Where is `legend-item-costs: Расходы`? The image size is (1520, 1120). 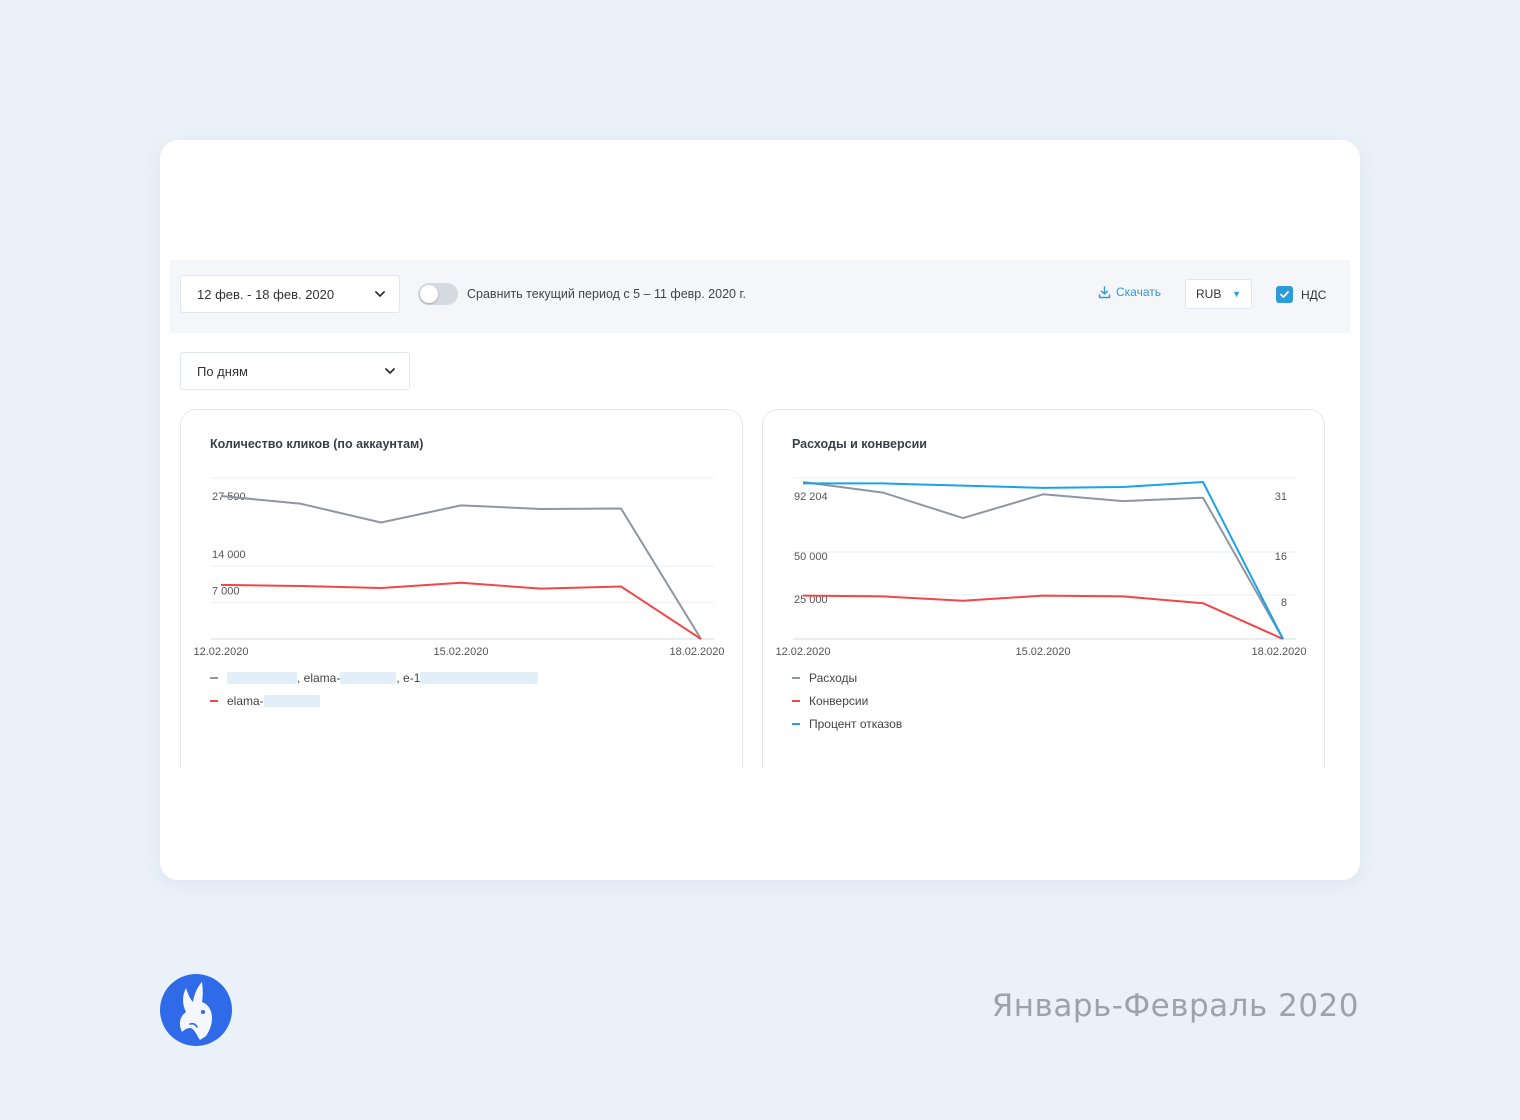 legend-item-costs: Расходы is located at coordinates (824, 678).